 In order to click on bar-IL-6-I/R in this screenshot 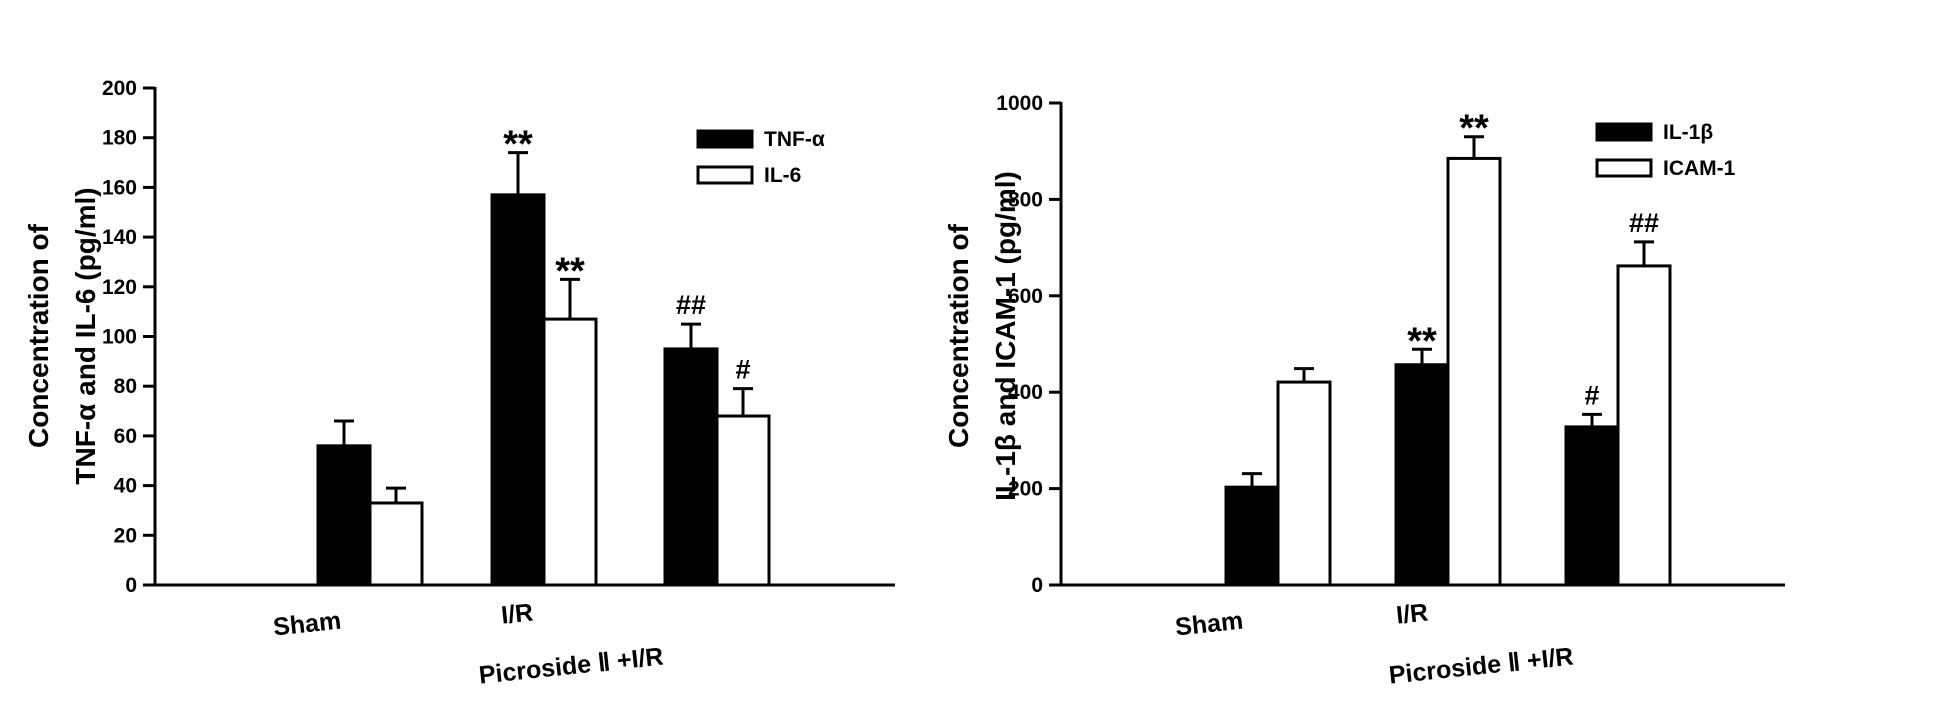, I will do `click(570, 452)`.